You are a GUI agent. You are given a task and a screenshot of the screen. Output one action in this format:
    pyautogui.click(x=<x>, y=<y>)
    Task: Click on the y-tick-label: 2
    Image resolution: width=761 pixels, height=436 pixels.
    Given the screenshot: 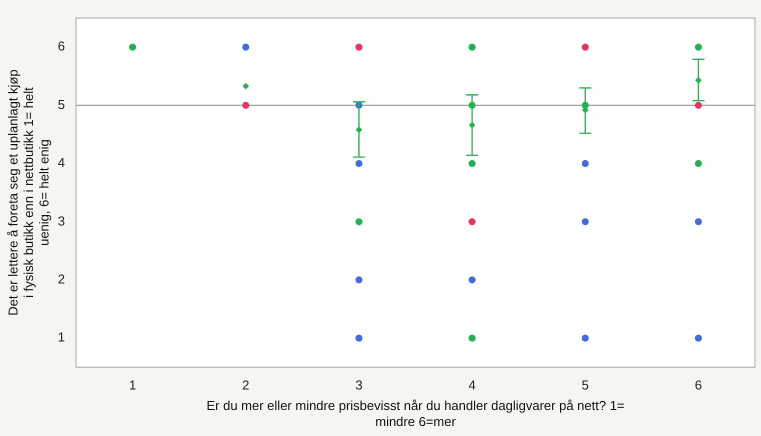 What is the action you would take?
    pyautogui.click(x=62, y=278)
    